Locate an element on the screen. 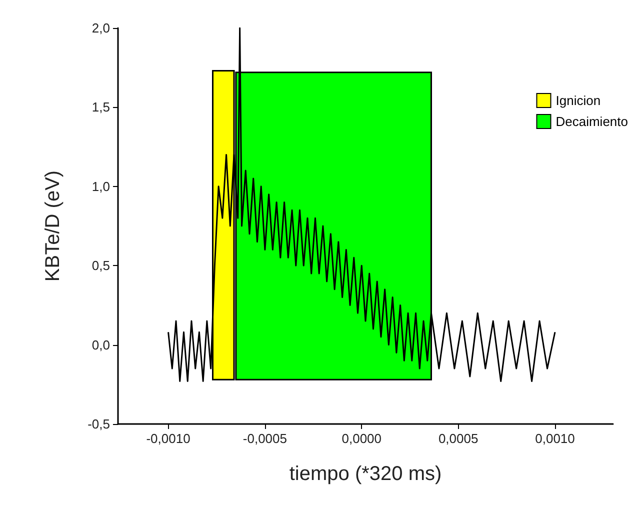 The height and width of the screenshot is (522, 641). x-tick-label: 0,0000 is located at coordinates (362, 438).